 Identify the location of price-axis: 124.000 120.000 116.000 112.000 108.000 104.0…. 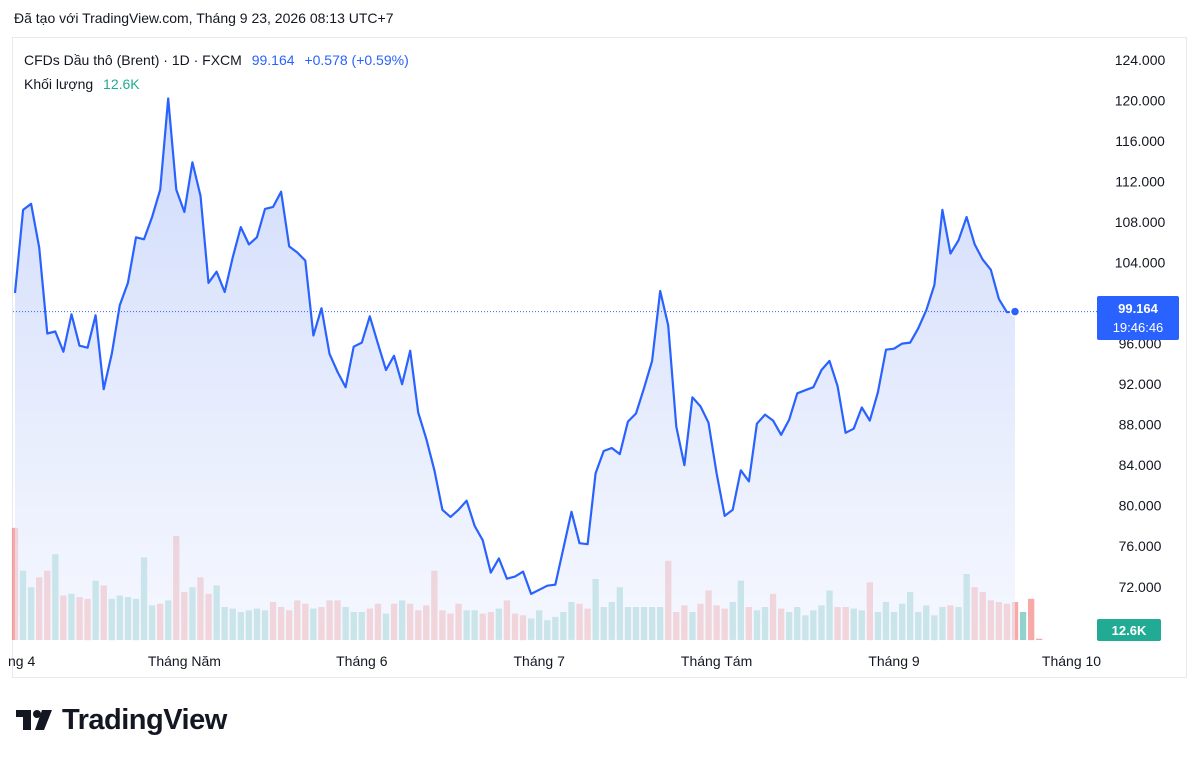
(1140, 323).